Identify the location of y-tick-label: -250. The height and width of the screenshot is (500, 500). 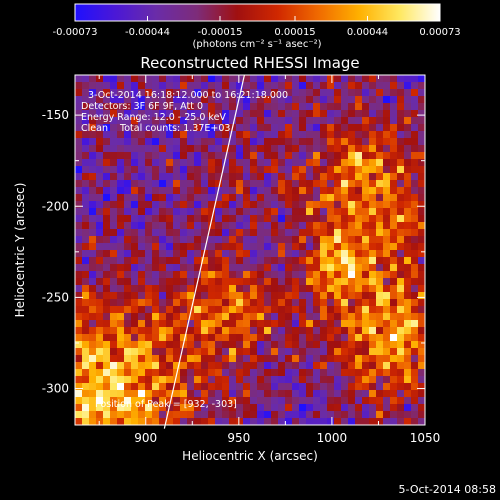
(55, 297).